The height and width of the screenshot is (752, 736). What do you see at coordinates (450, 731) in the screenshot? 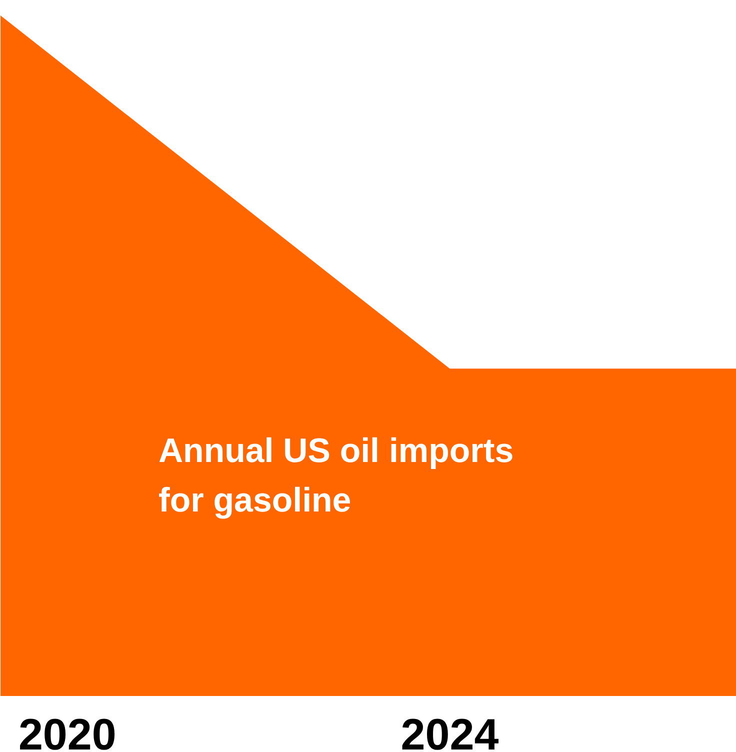
I see `x-tick-label: 2024` at bounding box center [450, 731].